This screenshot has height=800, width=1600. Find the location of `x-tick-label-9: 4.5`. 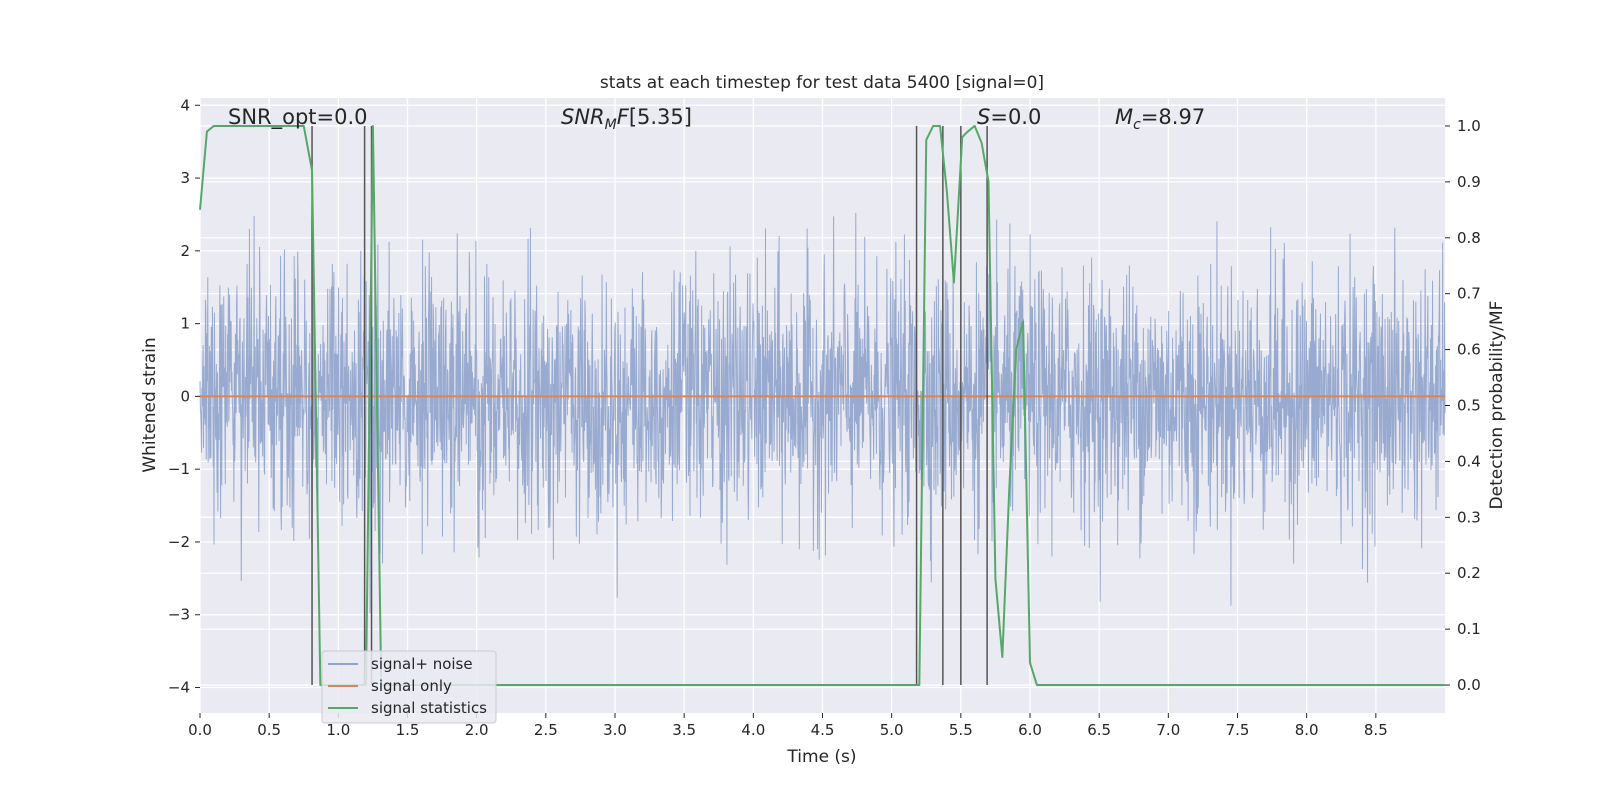

x-tick-label-9: 4.5 is located at coordinates (823, 730).